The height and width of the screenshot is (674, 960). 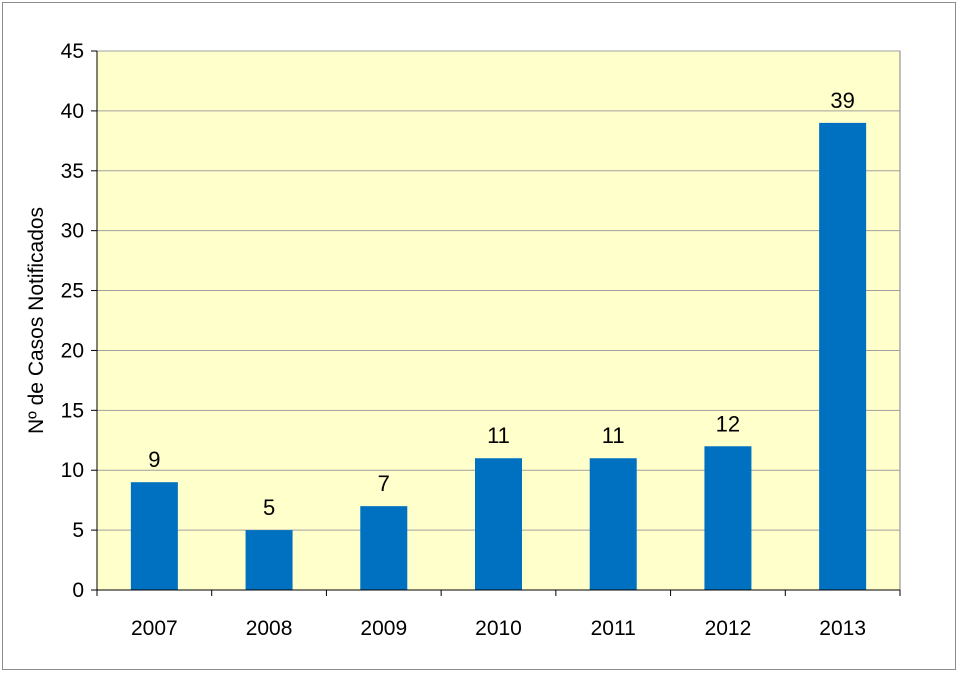 I want to click on data-label: 7, so click(x=384, y=483).